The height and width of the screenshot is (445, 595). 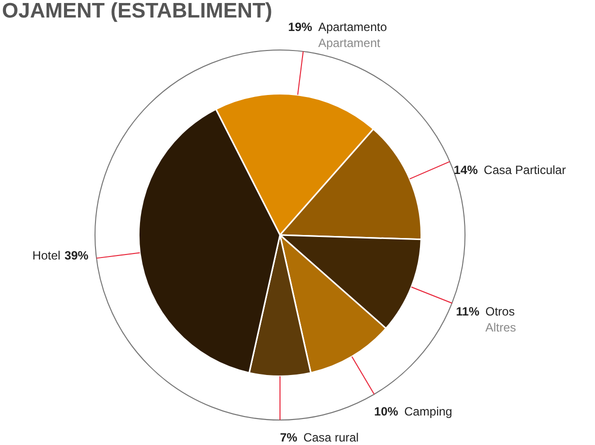 What do you see at coordinates (76, 255) in the screenshot?
I see `data-label: 39%` at bounding box center [76, 255].